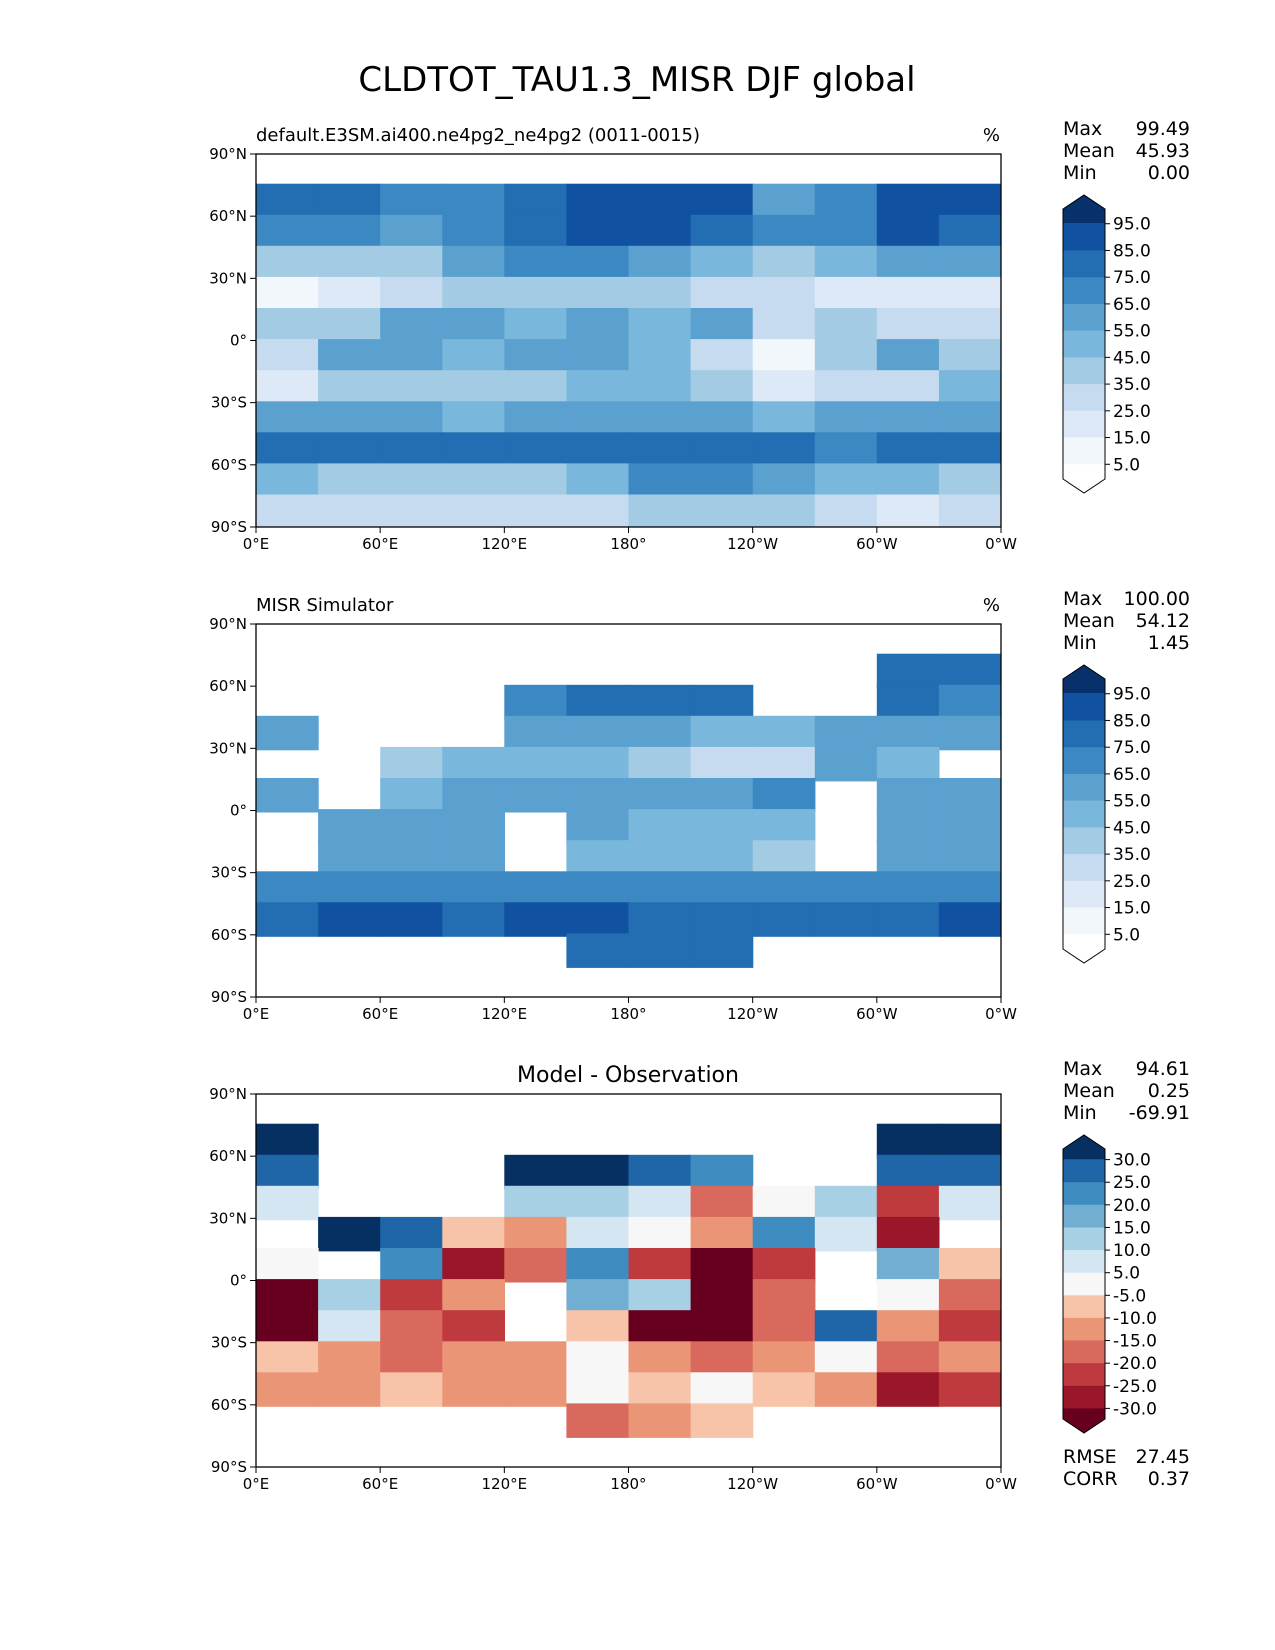 This screenshot has width=1275, height=1650. I want to click on lon-tick-label: 120°E, so click(505, 544).